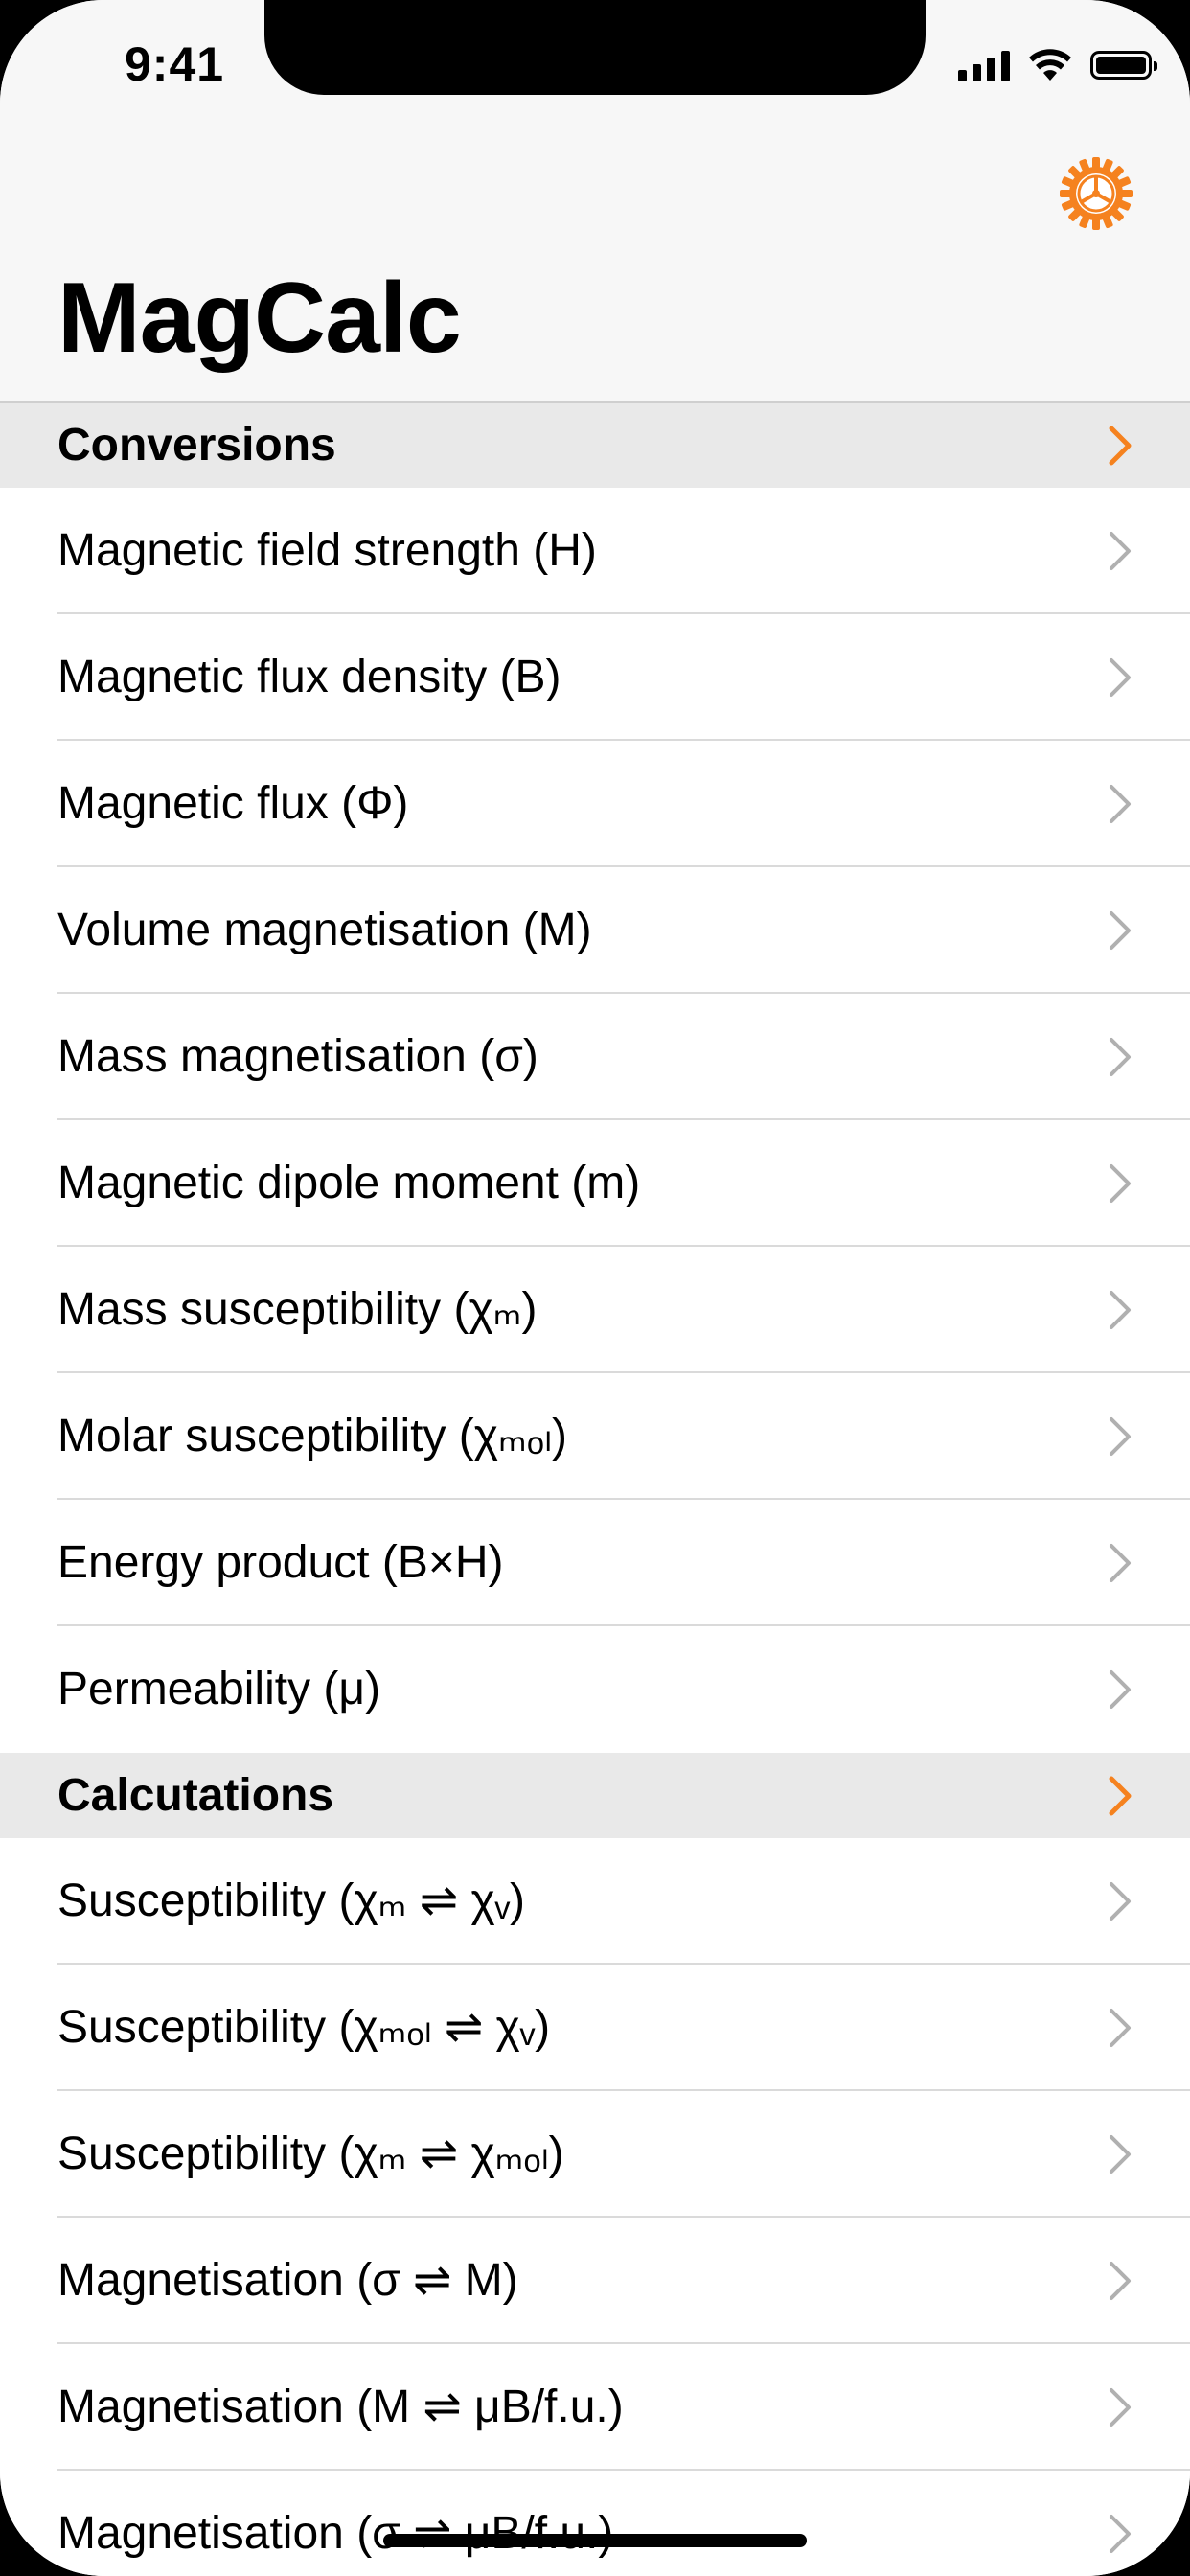  I want to click on battery-icon, so click(1124, 65).